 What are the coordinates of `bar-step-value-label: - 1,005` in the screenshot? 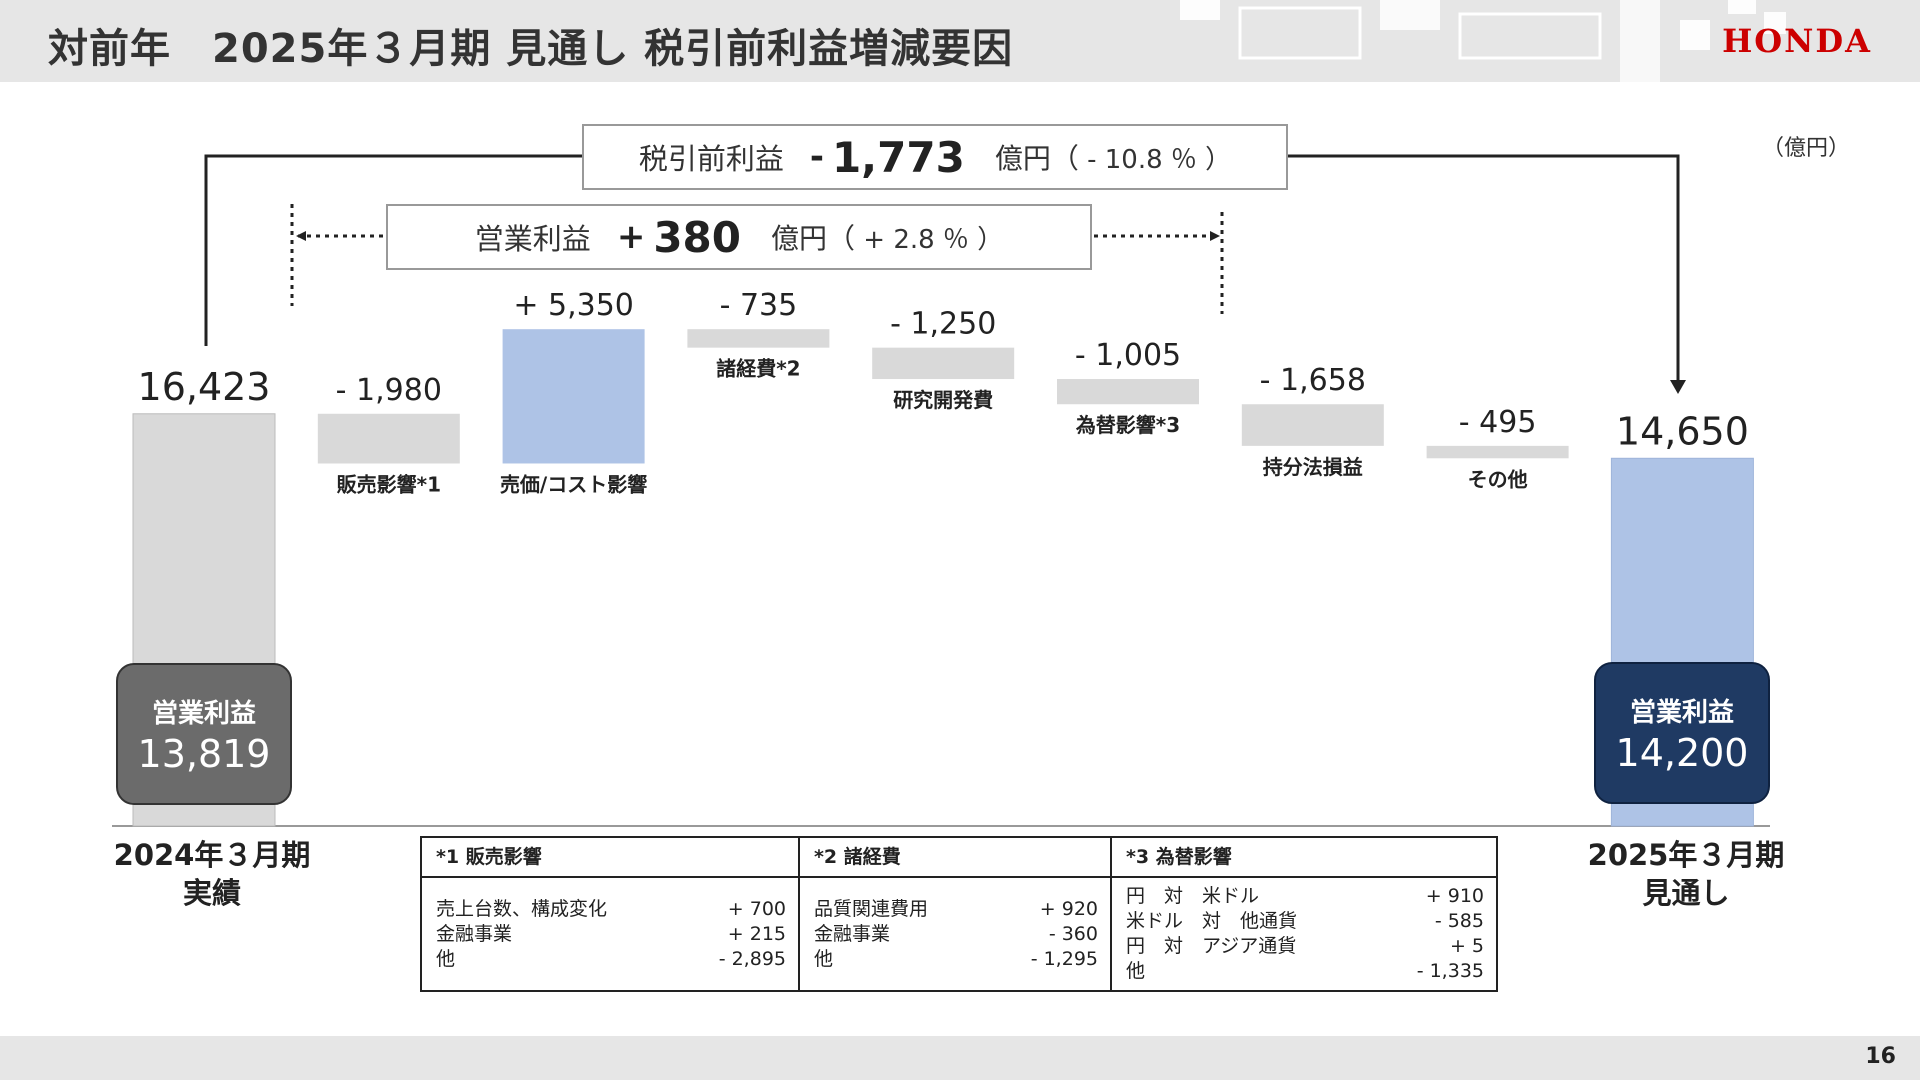 It's located at (1128, 355).